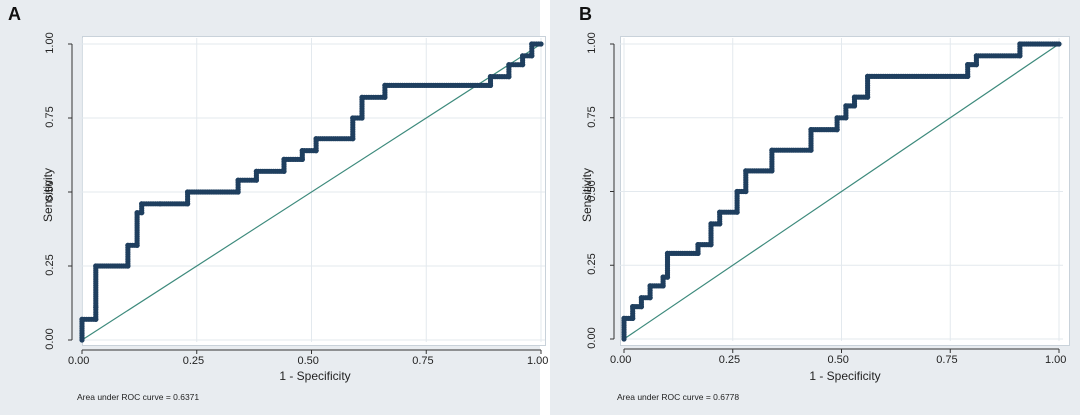  What do you see at coordinates (621, 360) in the screenshot?
I see `panel-b-x-tick-label: 0.00` at bounding box center [621, 360].